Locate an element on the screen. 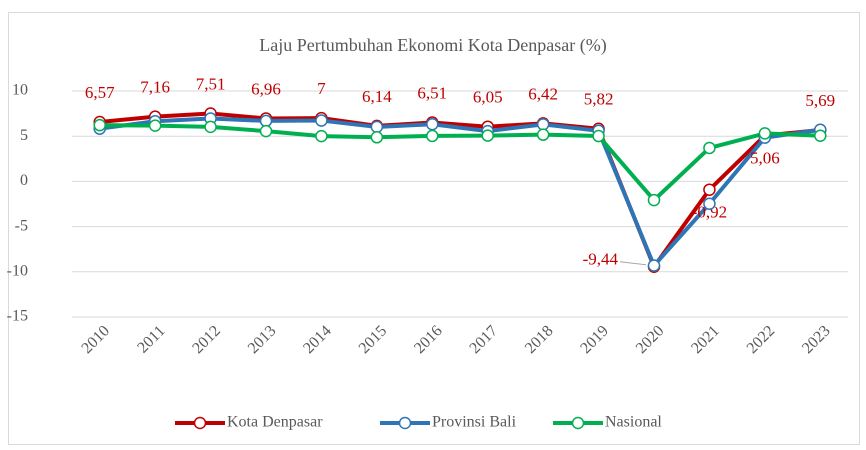  y-tick-label: -15 is located at coordinates (17, 316).